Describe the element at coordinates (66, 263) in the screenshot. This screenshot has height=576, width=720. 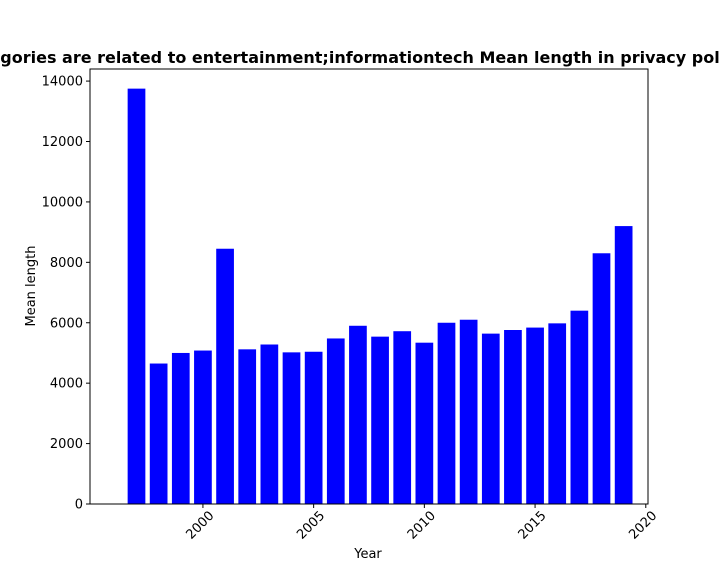
I see `y-tick-label-8000: 8000` at that location.